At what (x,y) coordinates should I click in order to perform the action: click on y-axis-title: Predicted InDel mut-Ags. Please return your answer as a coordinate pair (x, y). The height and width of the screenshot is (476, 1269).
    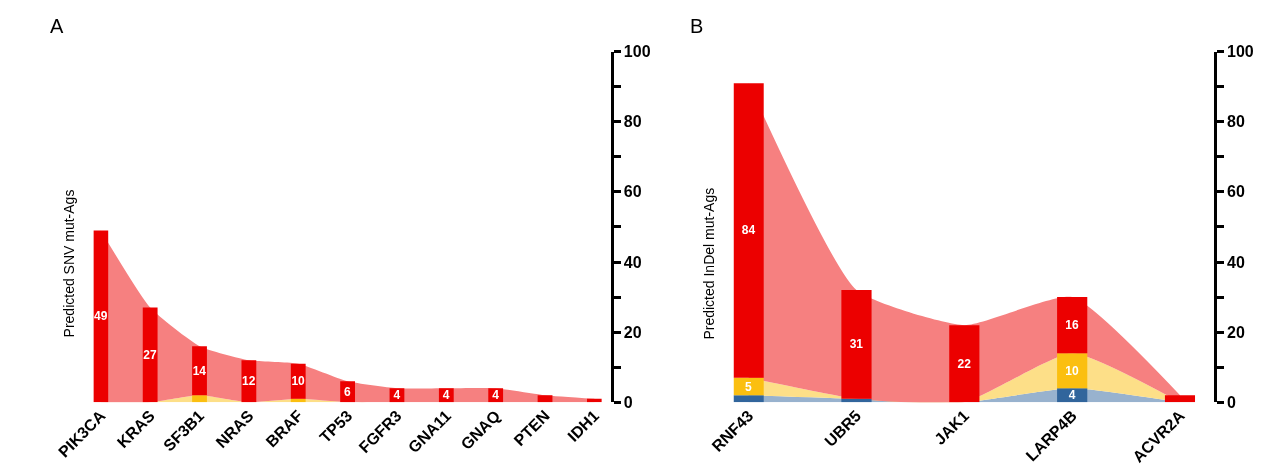
    Looking at the image, I should click on (709, 263).